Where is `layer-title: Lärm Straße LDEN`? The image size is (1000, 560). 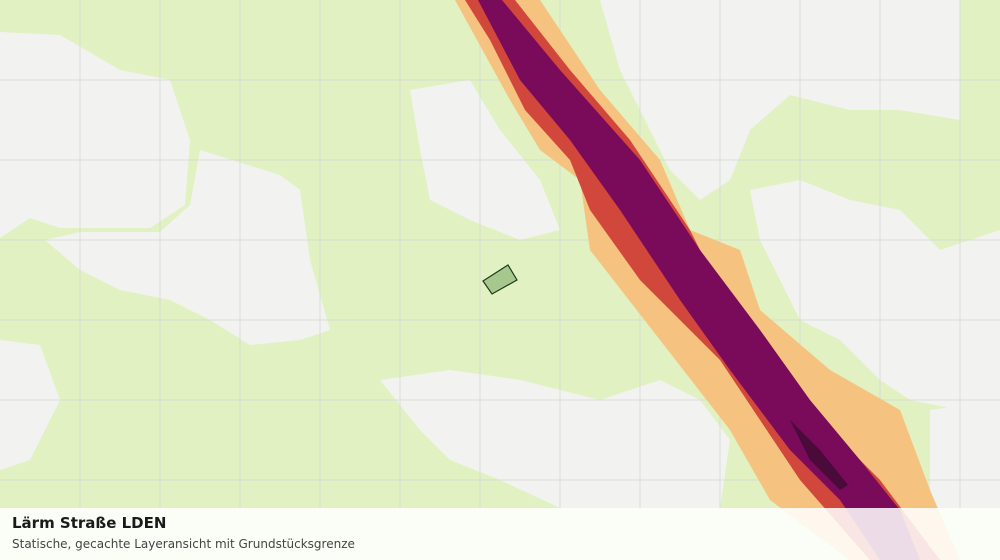 layer-title: Lärm Straße LDEN is located at coordinates (89, 523).